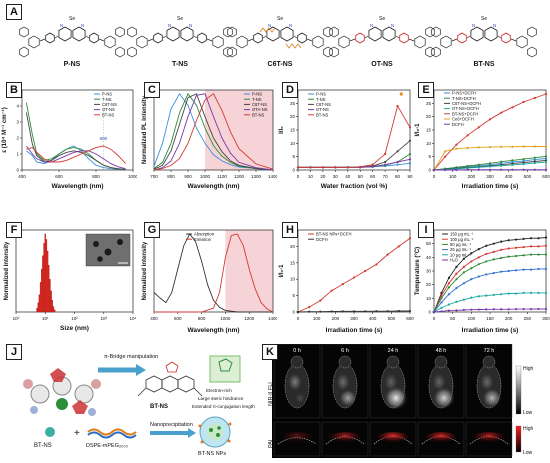  Describe the element at coordinates (441, 351) in the screenshot. I see `timepoint-label: 48 h` at that location.